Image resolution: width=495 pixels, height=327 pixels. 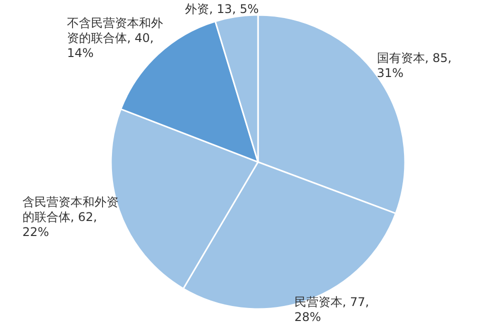 What do you see at coordinates (222, 9) in the screenshot?
I see `slice-label: 外资, 13, 5%` at bounding box center [222, 9].